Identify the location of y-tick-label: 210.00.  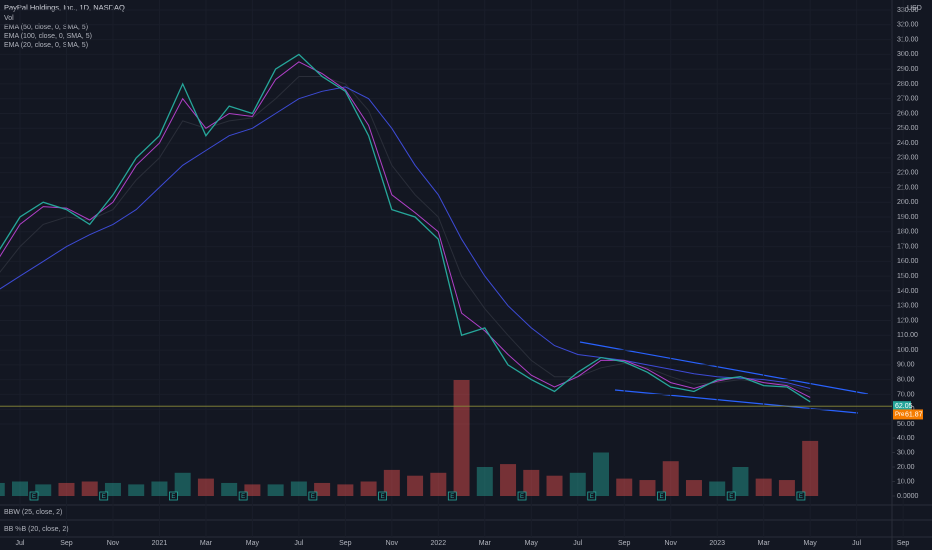
(908, 187).